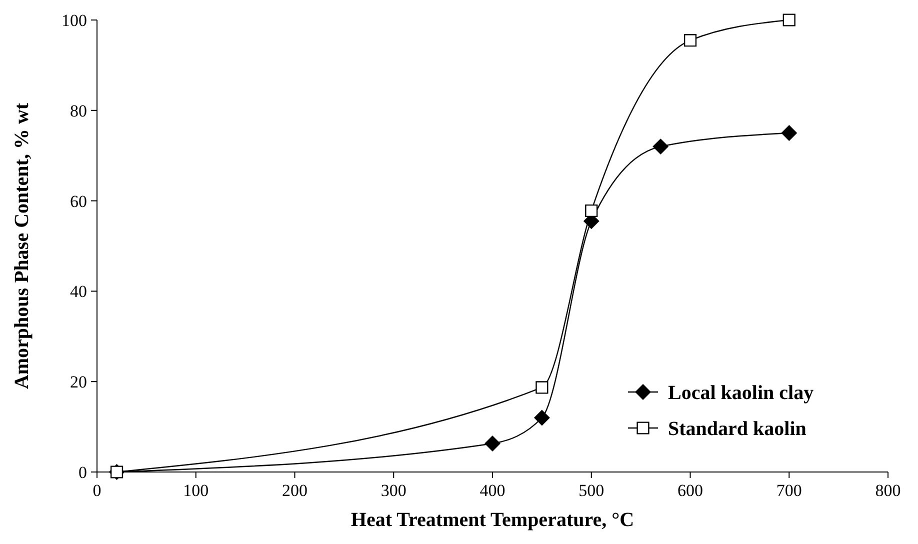 The width and height of the screenshot is (918, 544). I want to click on x-tick-label: 400, so click(493, 490).